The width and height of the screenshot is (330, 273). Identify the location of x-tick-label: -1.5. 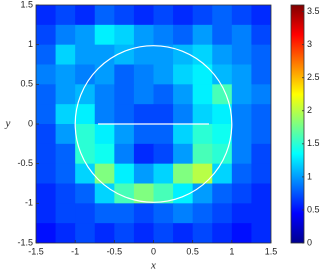
(36, 251).